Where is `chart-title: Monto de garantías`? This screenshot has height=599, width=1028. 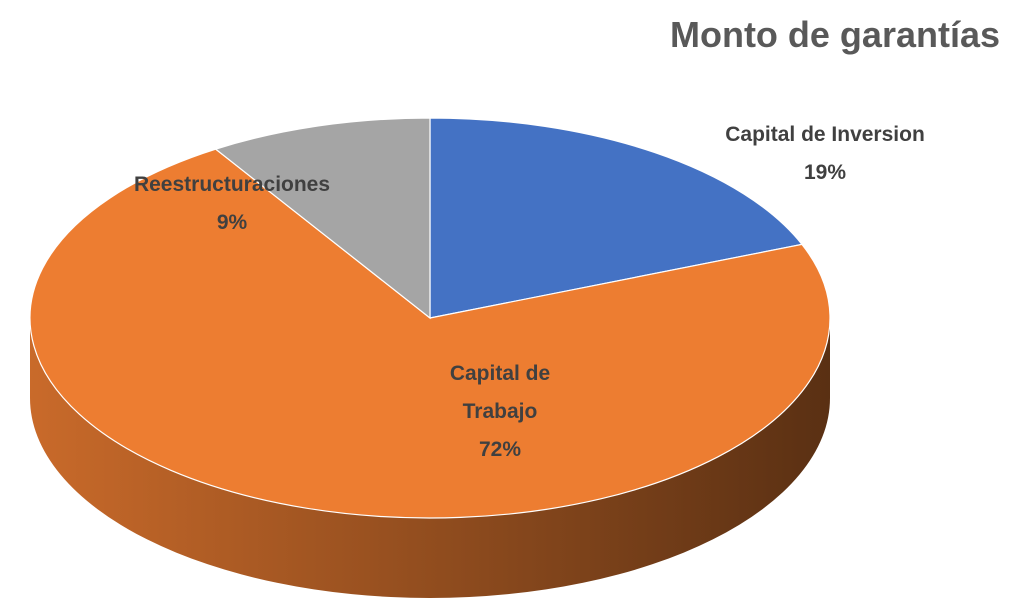 chart-title: Monto de garantías is located at coordinates (834, 34).